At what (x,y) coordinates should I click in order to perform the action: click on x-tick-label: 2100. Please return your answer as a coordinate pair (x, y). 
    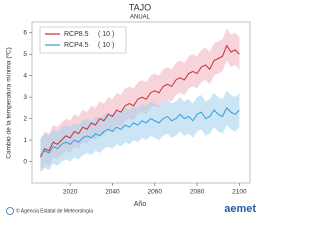
    Looking at the image, I should click on (239, 192).